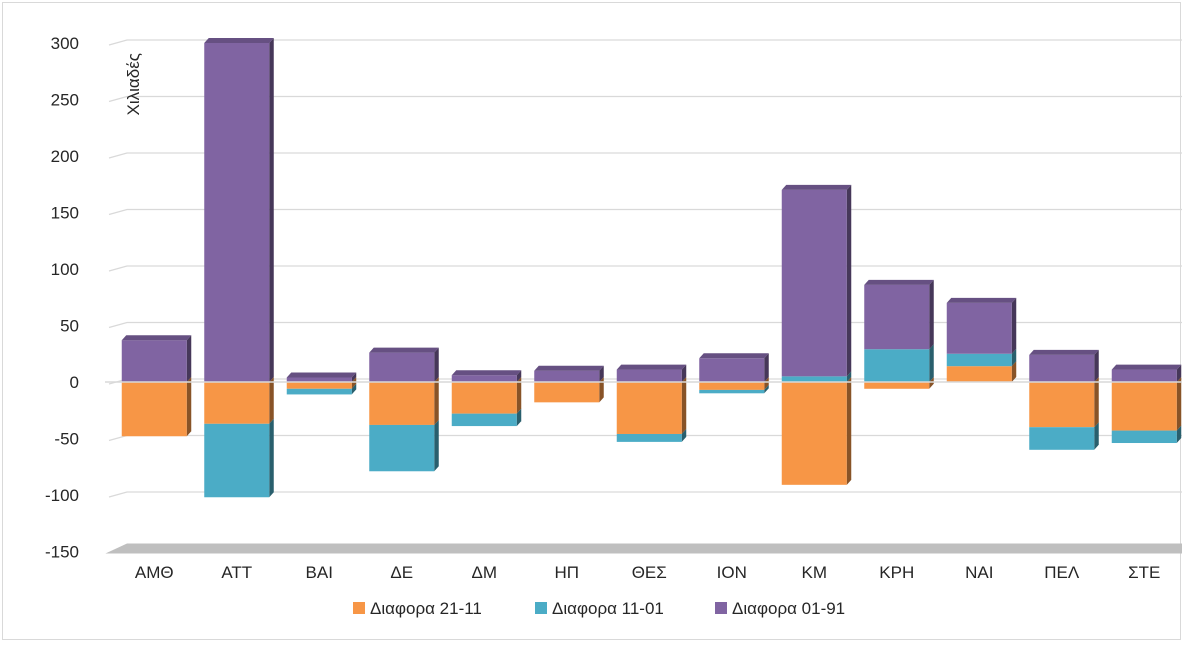 This screenshot has width=1185, height=646. What do you see at coordinates (65, 43) in the screenshot?
I see `y-tick-label: 300` at bounding box center [65, 43].